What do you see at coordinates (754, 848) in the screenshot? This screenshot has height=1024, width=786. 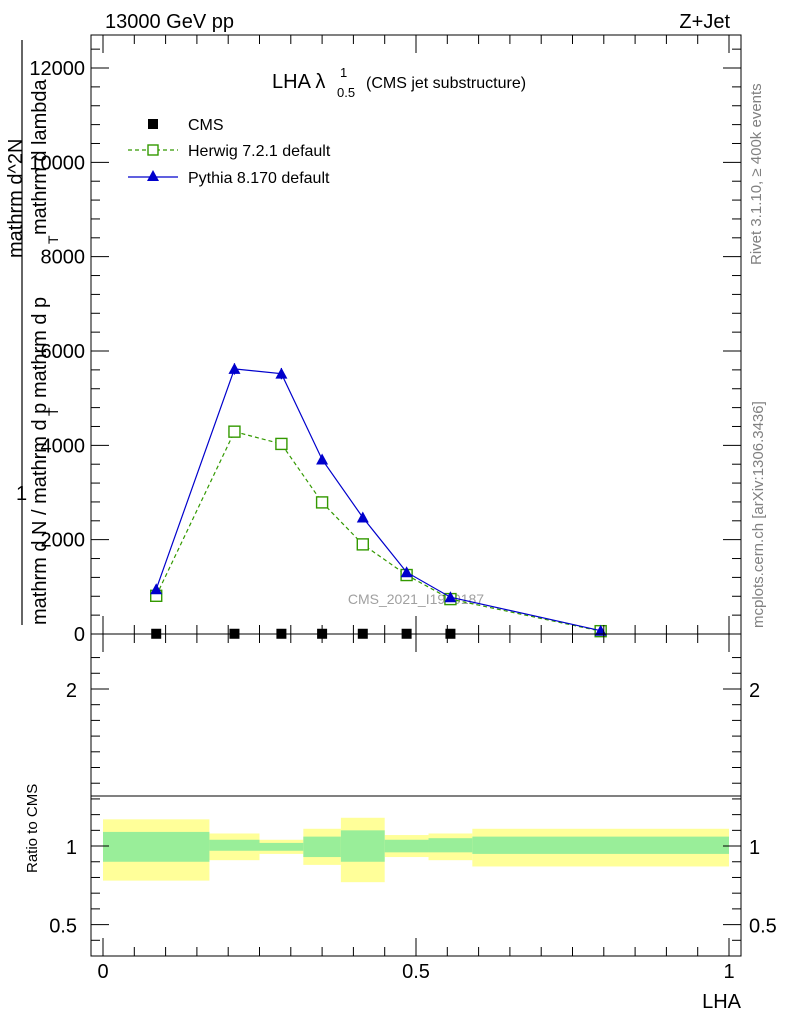 I see `ratio-y-tick-label-right: 1` at bounding box center [754, 848].